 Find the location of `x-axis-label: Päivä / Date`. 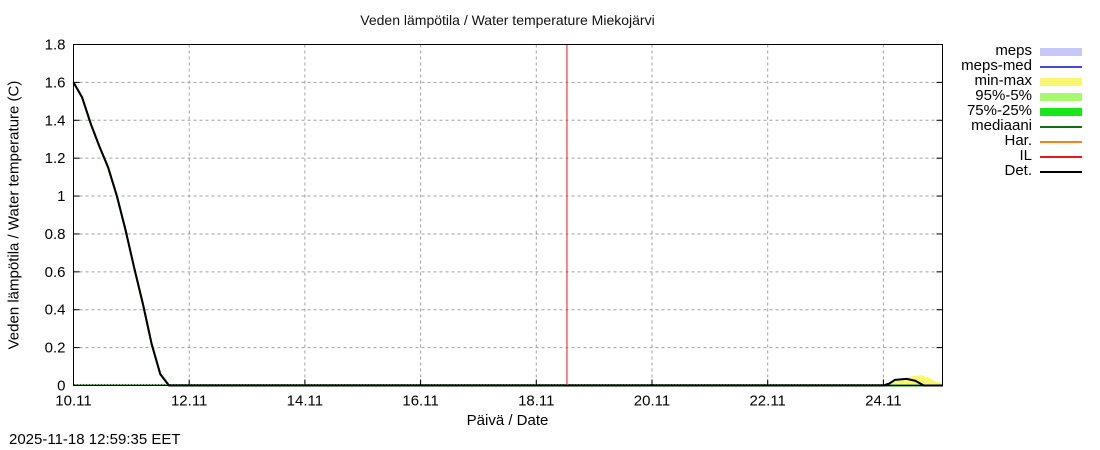

x-axis-label: Päivä / Date is located at coordinates (507, 420).